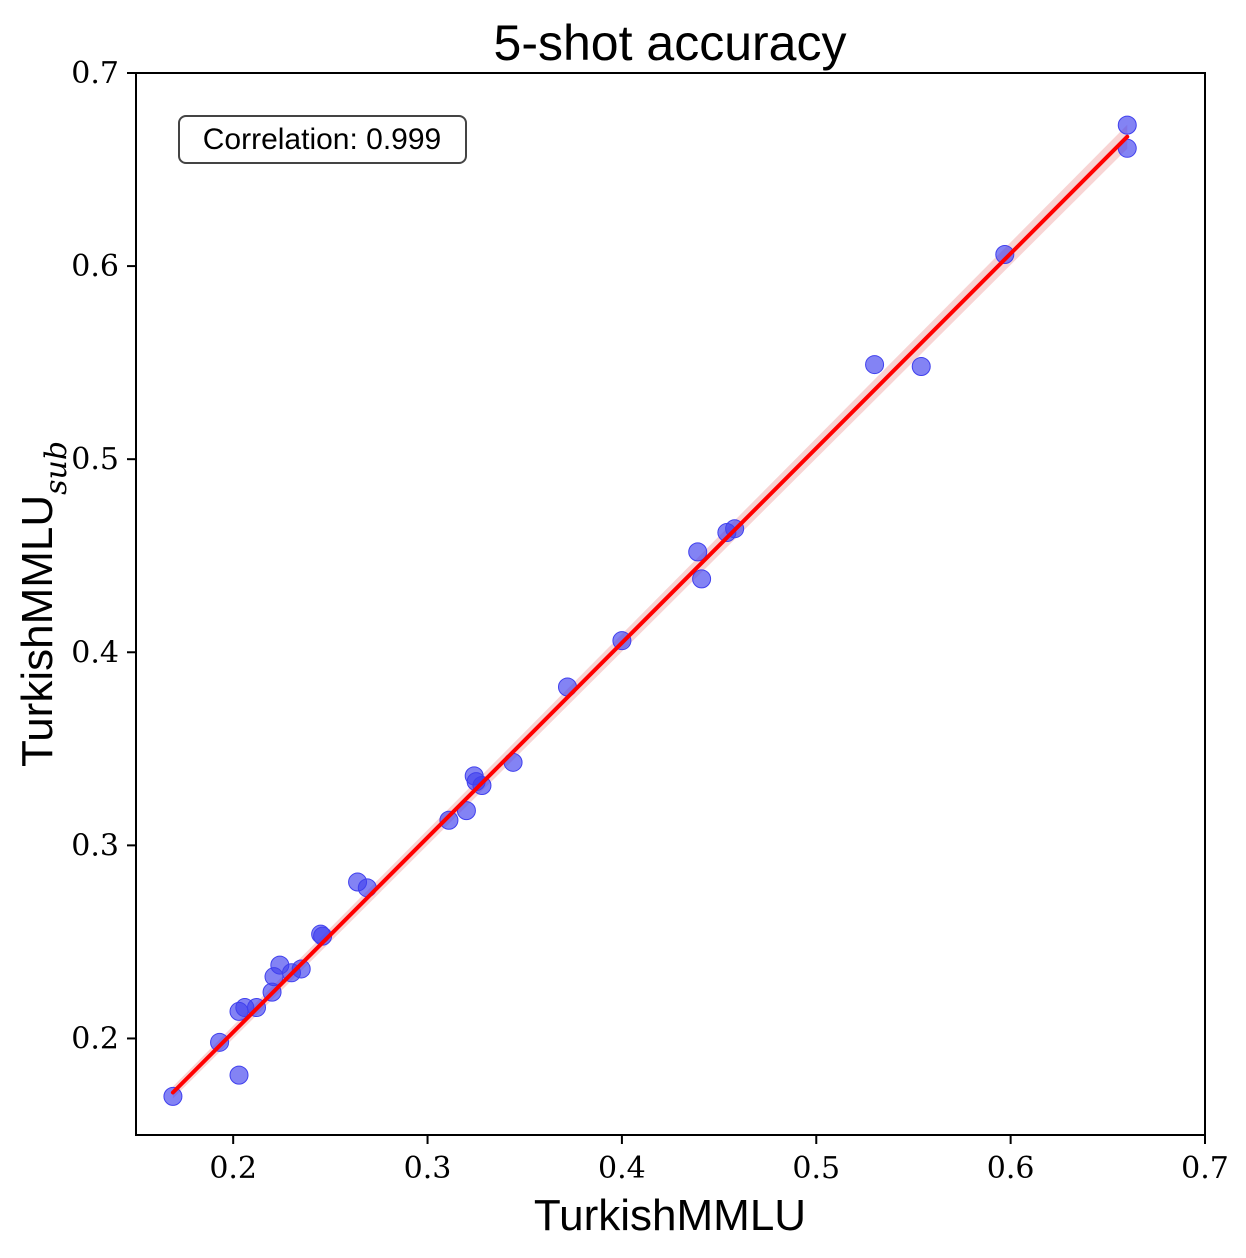  I want to click on x-tick-label: 0.6, so click(1011, 1168).